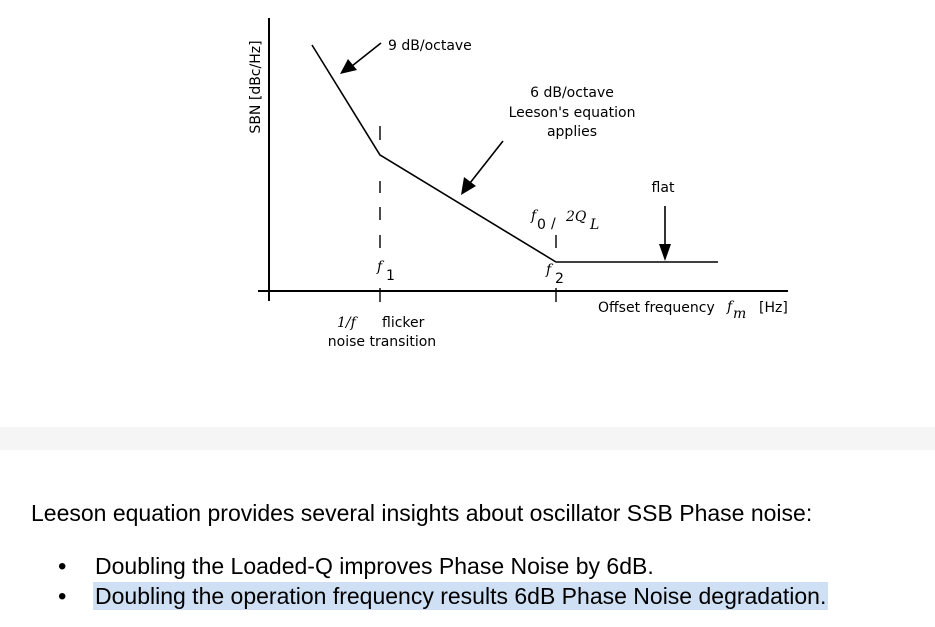  What do you see at coordinates (656, 308) in the screenshot?
I see `x-axis-label: Offset frequency` at bounding box center [656, 308].